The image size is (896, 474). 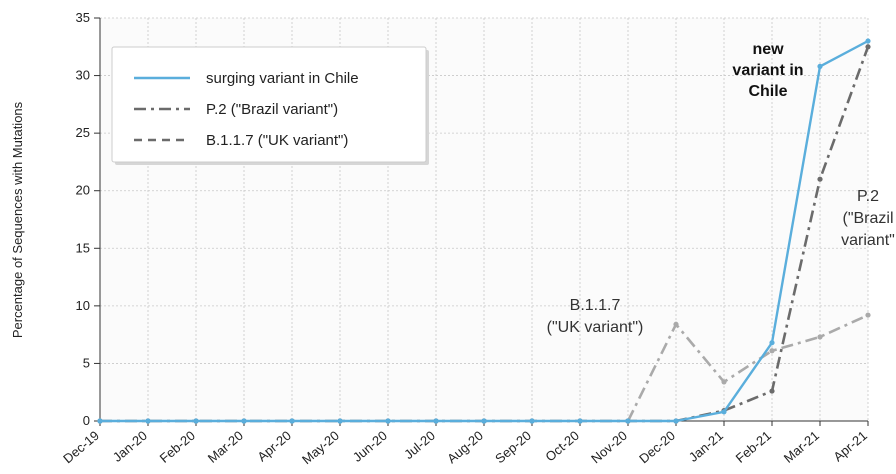 I want to click on x-tick-label: Jun-20, so click(x=370, y=446).